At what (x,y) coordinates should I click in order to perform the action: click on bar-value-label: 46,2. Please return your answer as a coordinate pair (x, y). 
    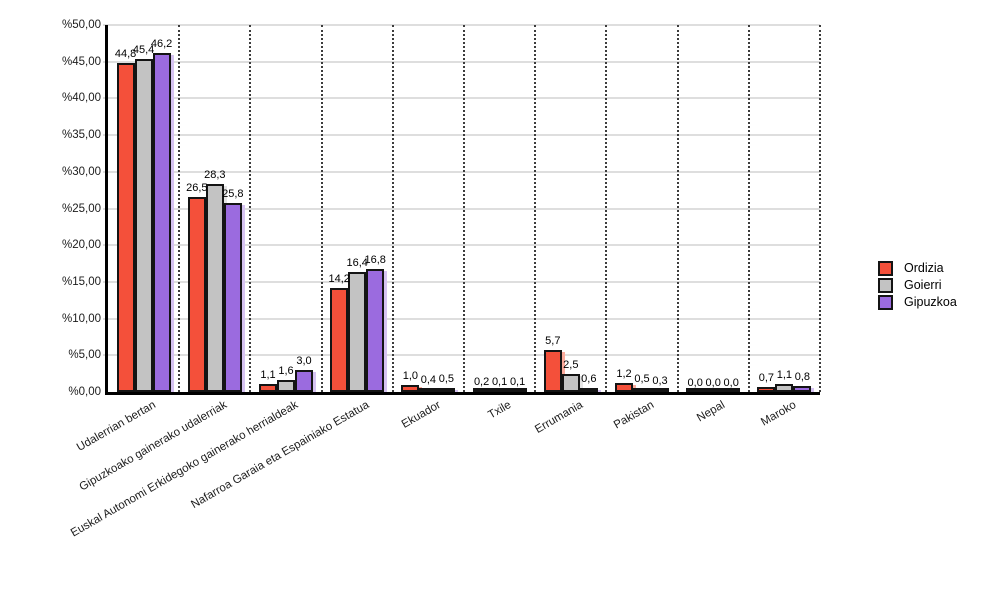
    Looking at the image, I should click on (161, 44).